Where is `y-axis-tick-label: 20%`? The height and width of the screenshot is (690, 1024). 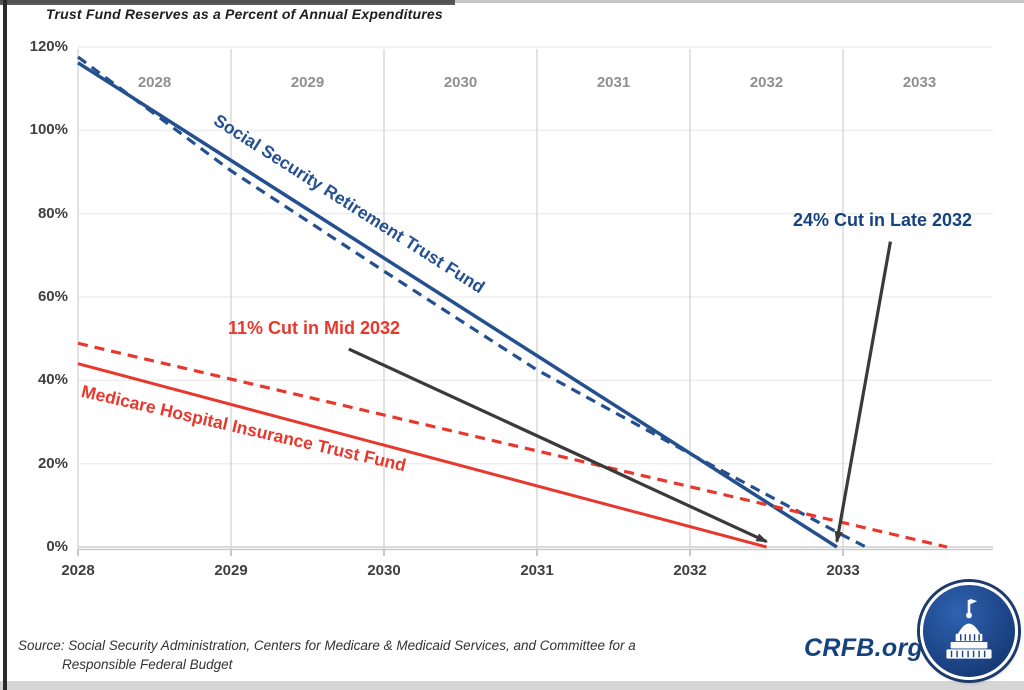
y-axis-tick-label: 20% is located at coordinates (52, 463).